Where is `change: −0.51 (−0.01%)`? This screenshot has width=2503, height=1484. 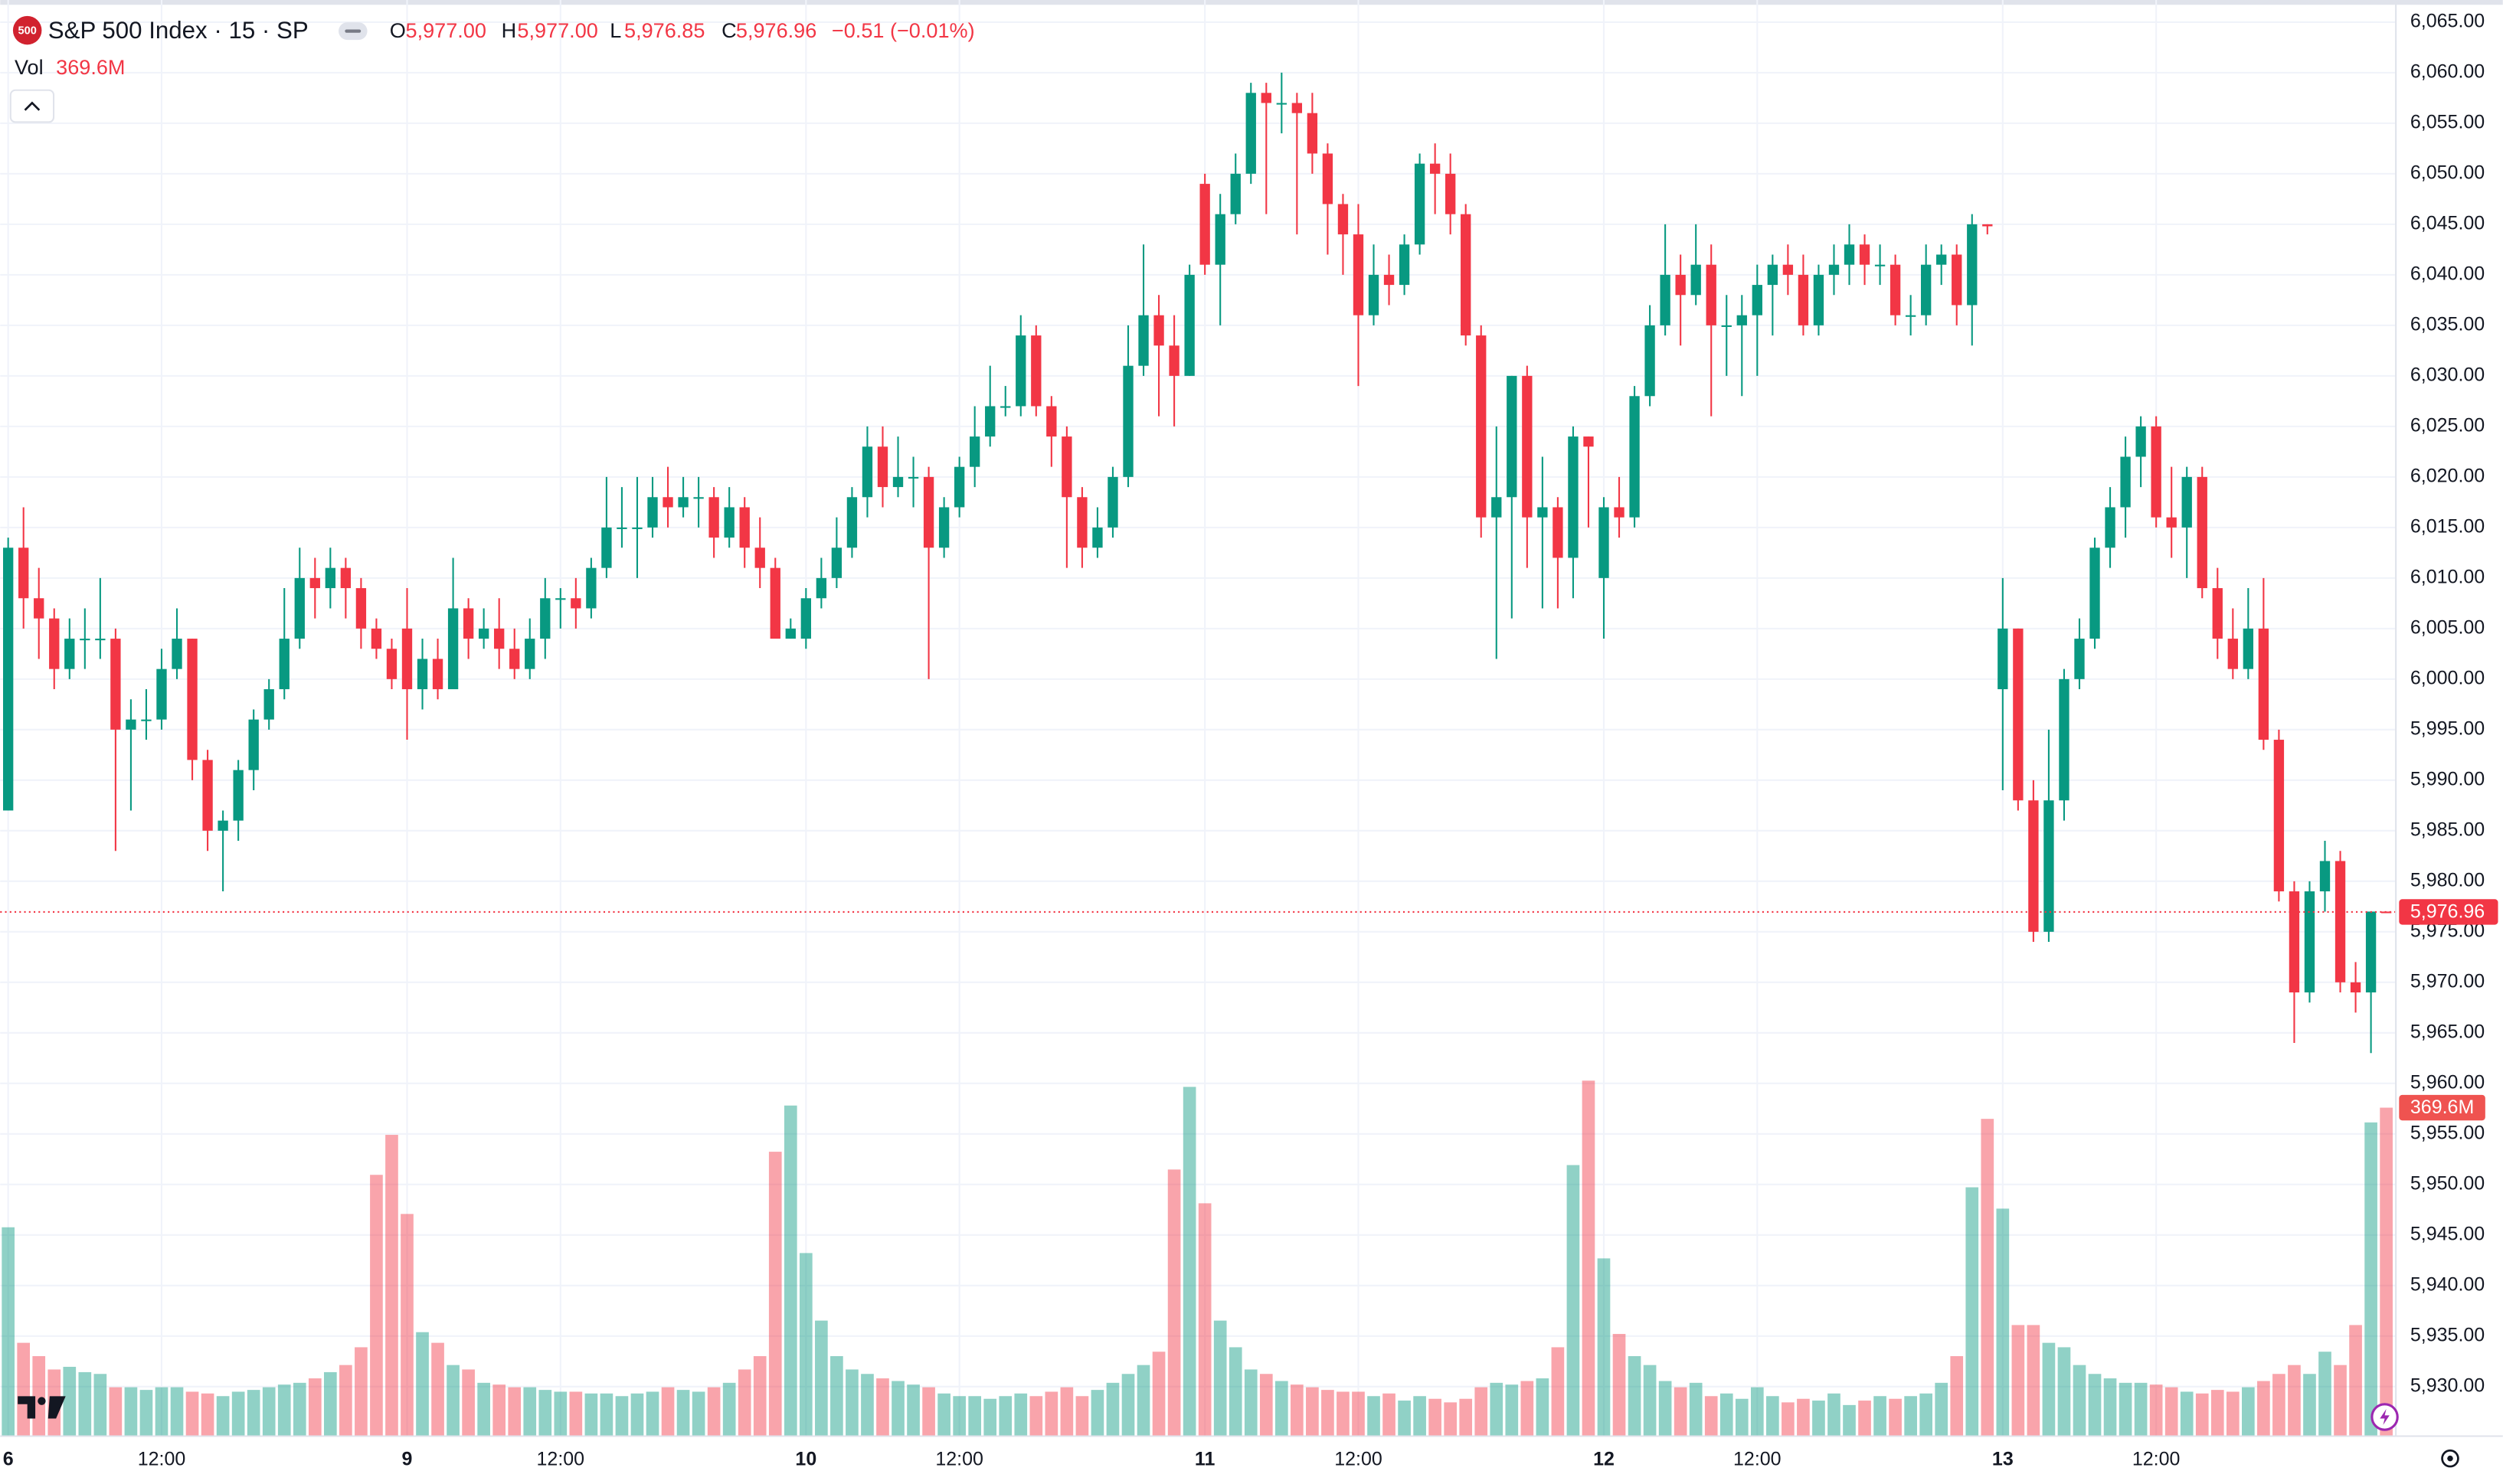 change: −0.51 (−0.01%) is located at coordinates (903, 30).